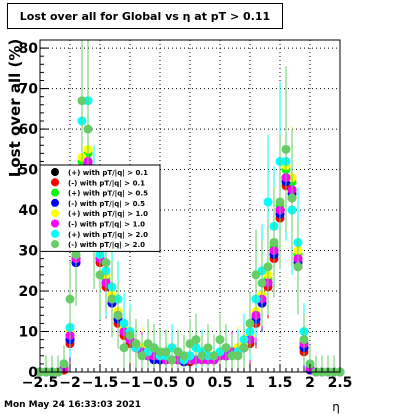  What do you see at coordinates (108, 173) in the screenshot?
I see `legend-label: (+) with pT/|q| > 0.1` at bounding box center [108, 173].